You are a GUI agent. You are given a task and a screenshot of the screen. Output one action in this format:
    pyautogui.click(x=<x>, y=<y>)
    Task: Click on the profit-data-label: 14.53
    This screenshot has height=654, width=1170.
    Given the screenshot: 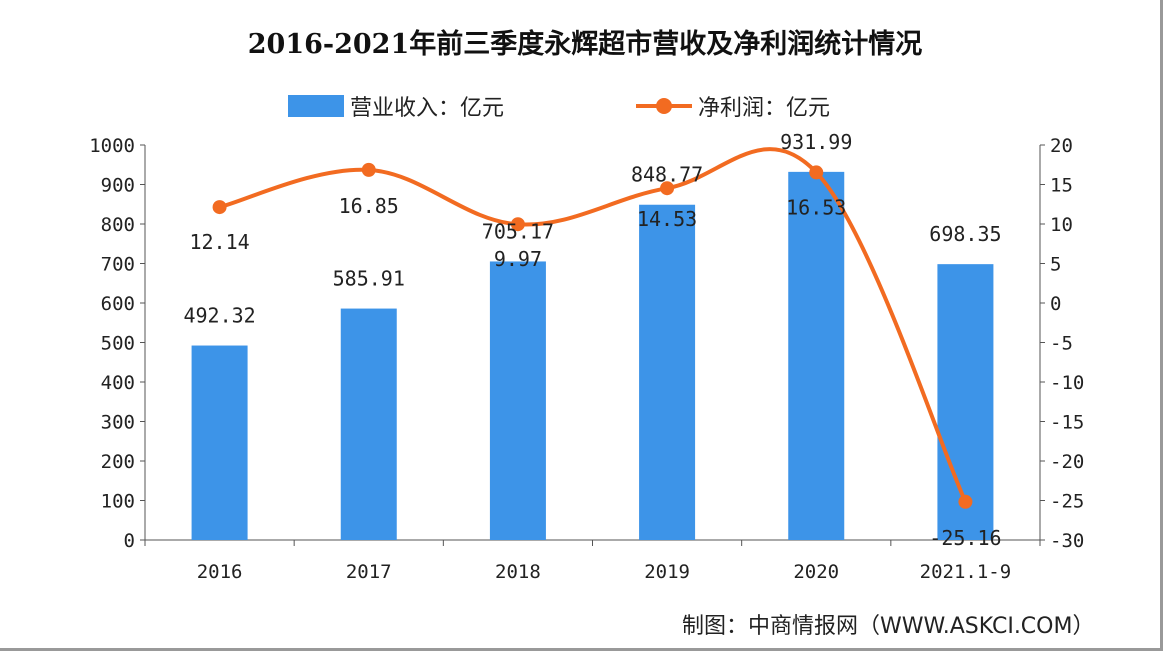 What is the action you would take?
    pyautogui.click(x=667, y=219)
    